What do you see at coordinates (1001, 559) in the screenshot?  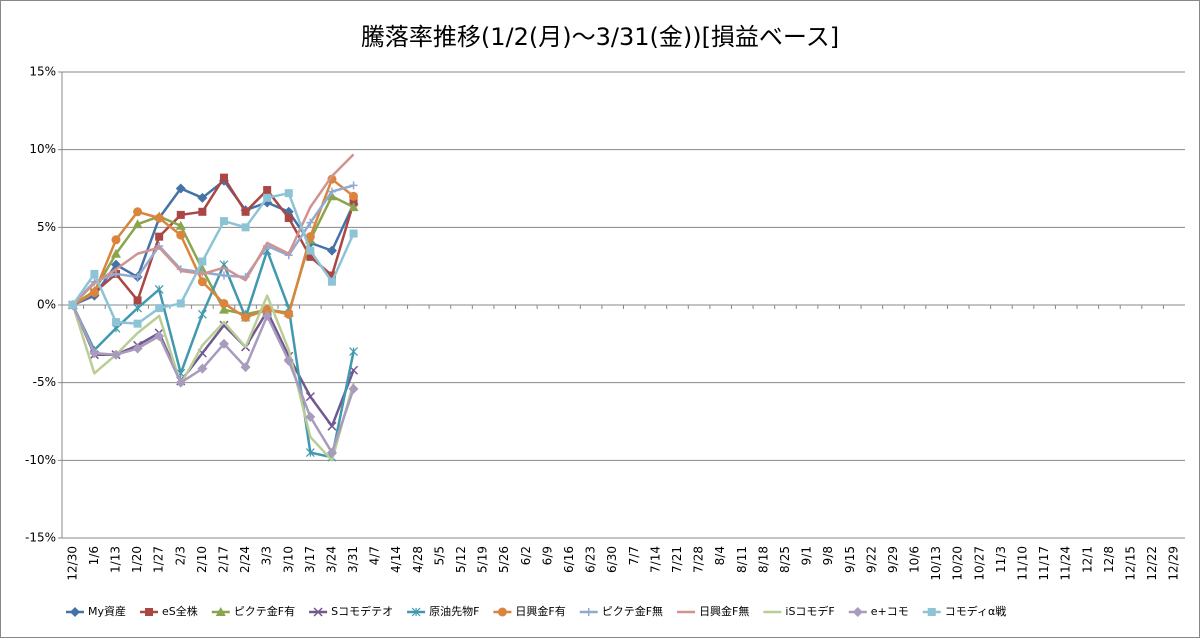 I see `x-tick-label: 11/3` at bounding box center [1001, 559].